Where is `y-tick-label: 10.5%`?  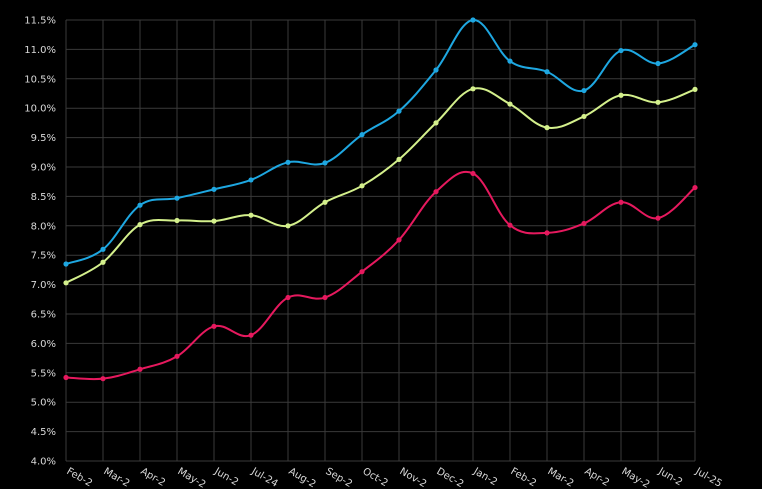 y-tick-label: 10.5% is located at coordinates (40, 79).